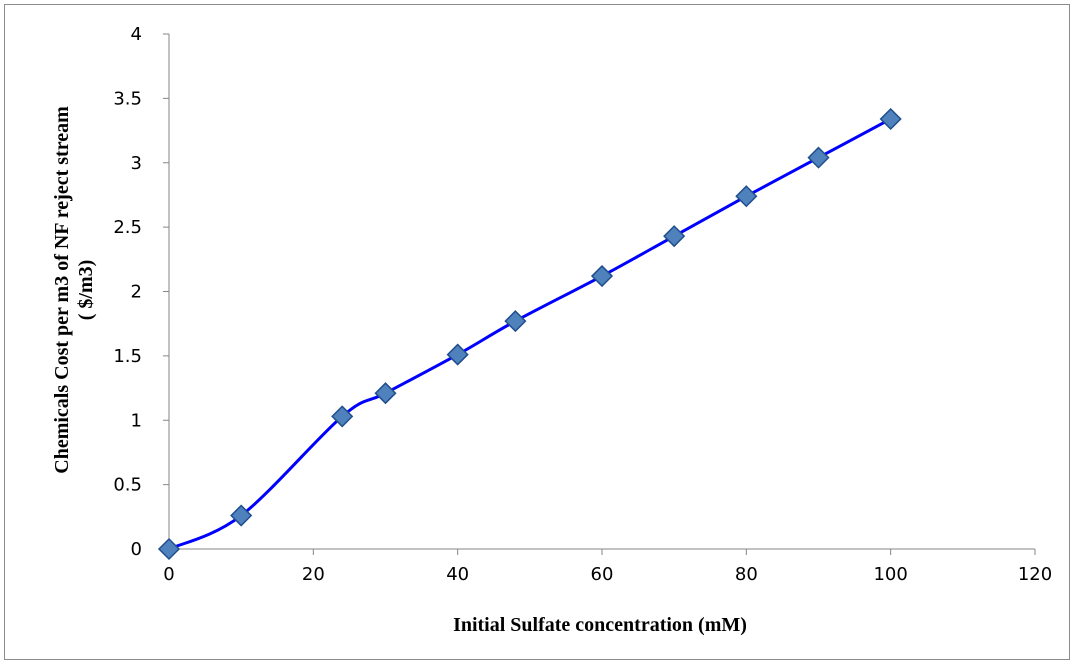 This screenshot has height=665, width=1075. I want to click on x-tick-label: 0, so click(168, 574).